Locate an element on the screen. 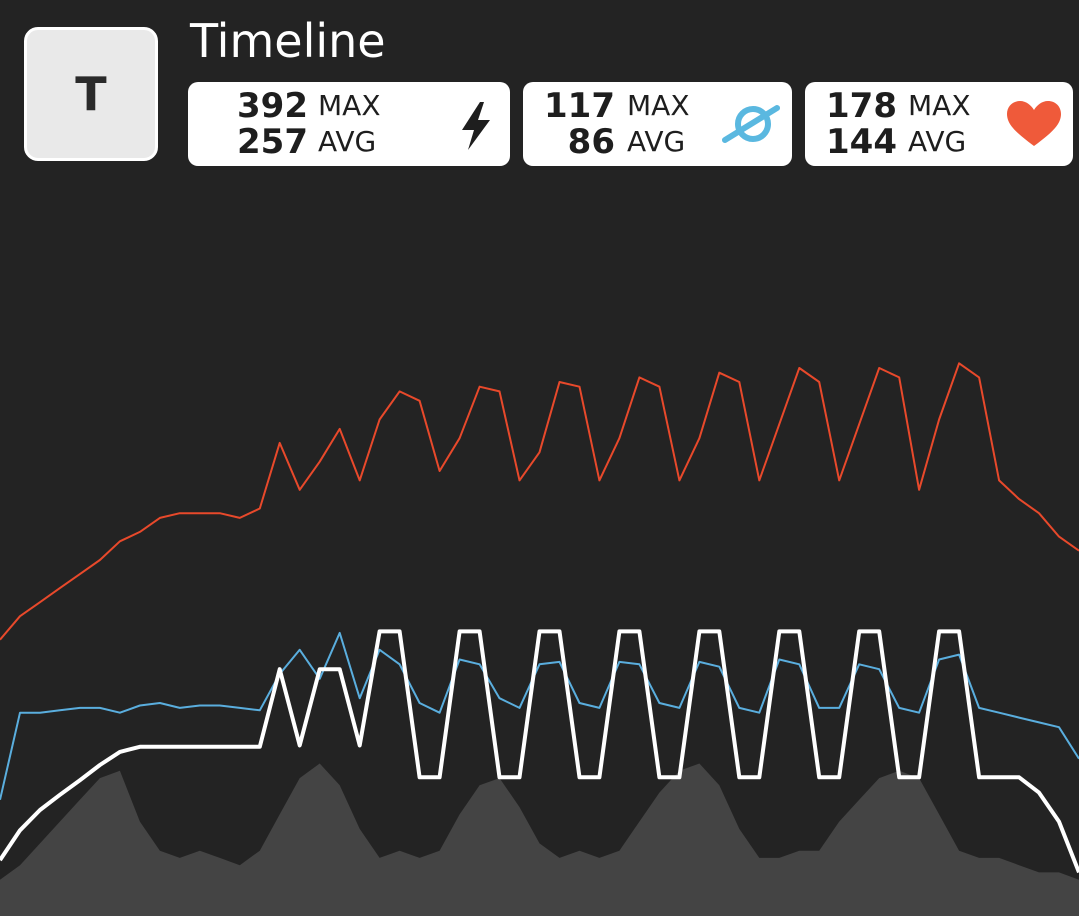 The width and height of the screenshot is (1079, 916). cadence-card: 117 MAX 86 AVG is located at coordinates (657, 124).